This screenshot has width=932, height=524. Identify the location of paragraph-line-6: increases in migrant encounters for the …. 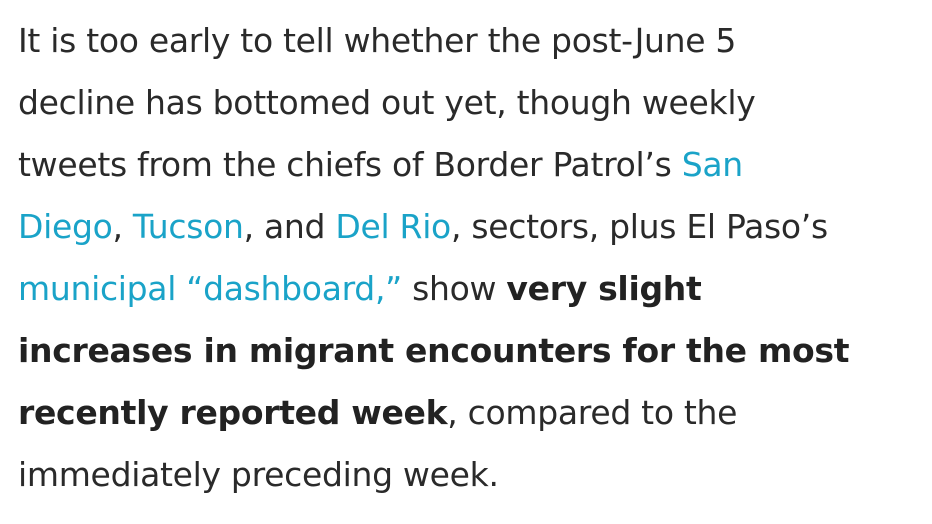
(470, 351).